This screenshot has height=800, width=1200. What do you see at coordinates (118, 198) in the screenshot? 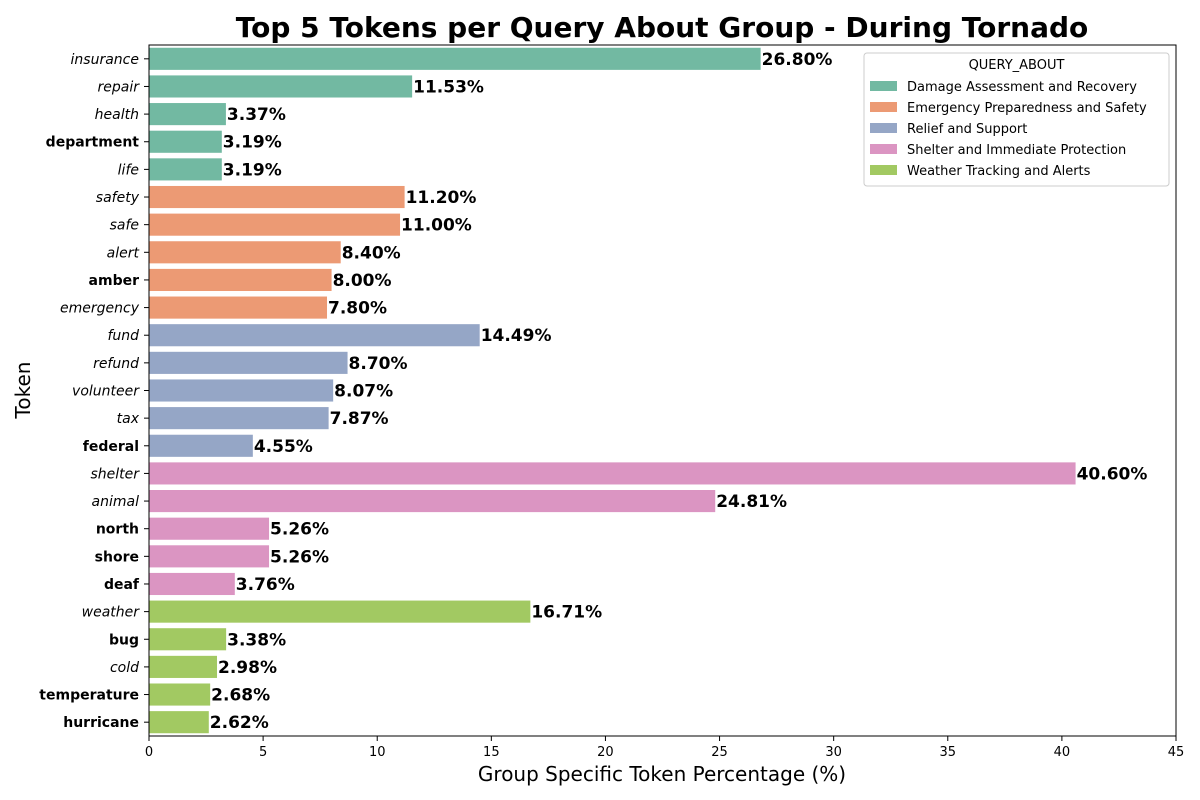
I see `y-tick-label-safety: safety` at bounding box center [118, 198].